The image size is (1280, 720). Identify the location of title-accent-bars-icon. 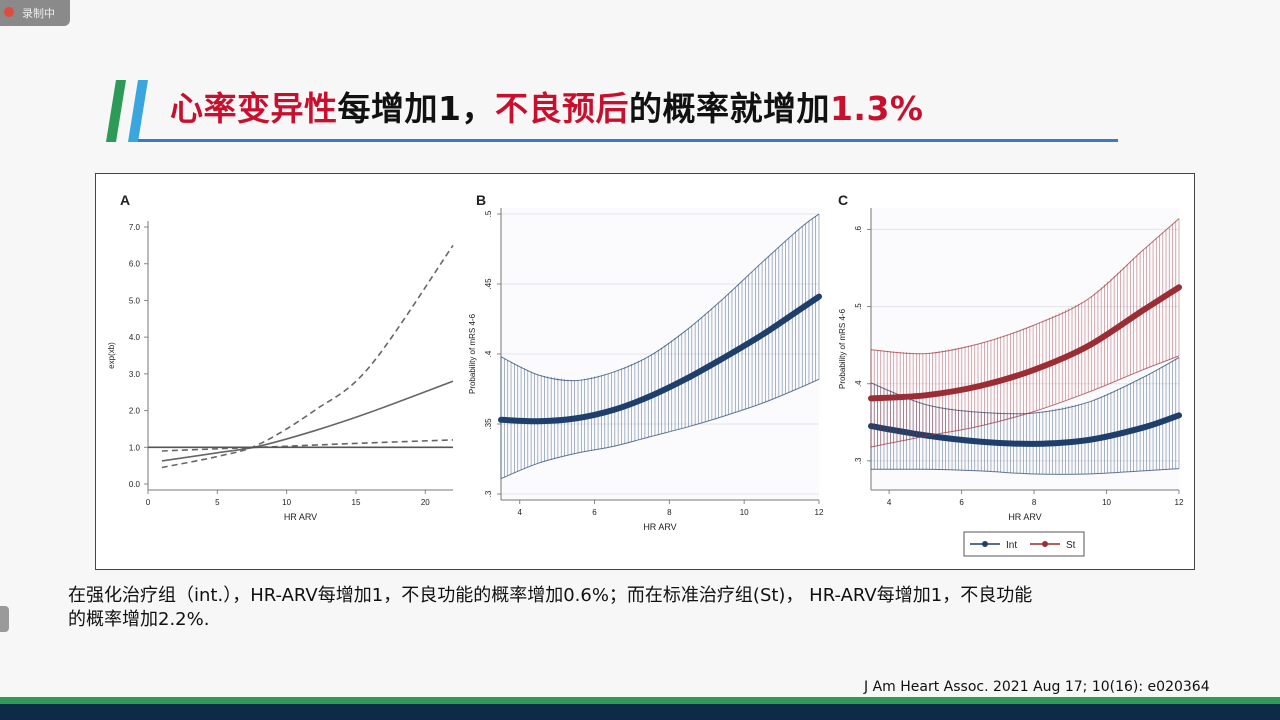
(127, 111).